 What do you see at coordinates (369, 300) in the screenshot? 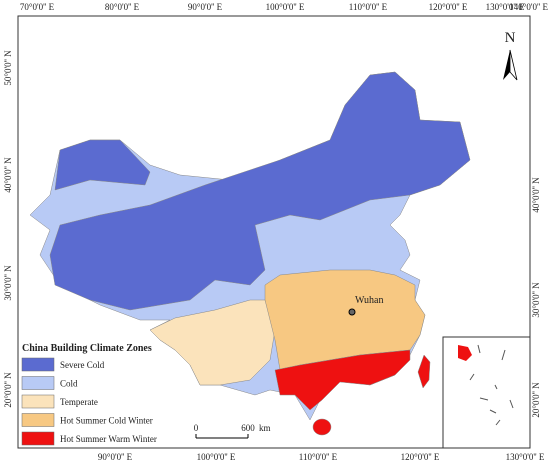
I see `city-label: Wuhan` at bounding box center [369, 300].